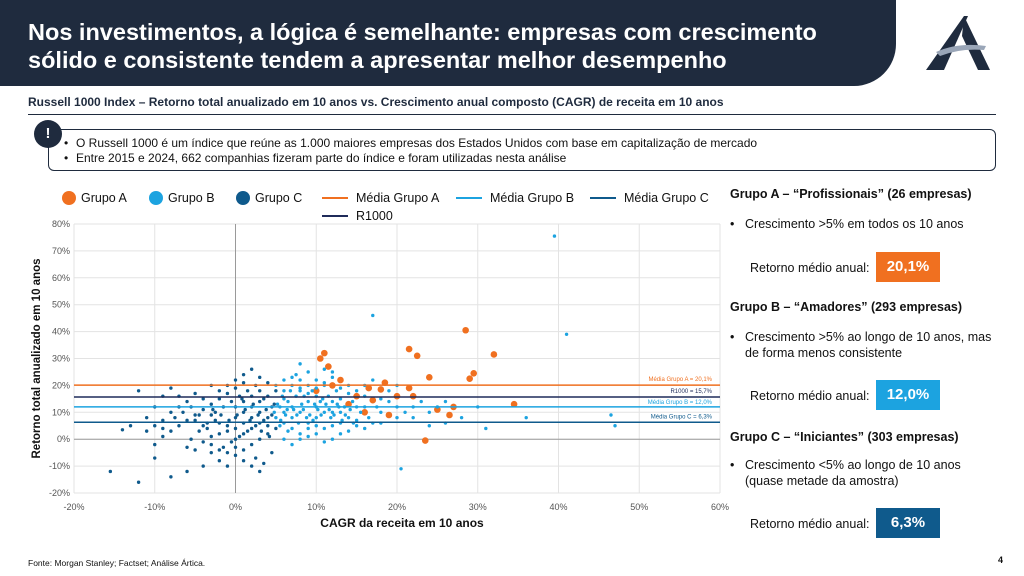 The width and height of the screenshot is (1024, 576). I want to click on y-tick-label: -20%, so click(59, 493).